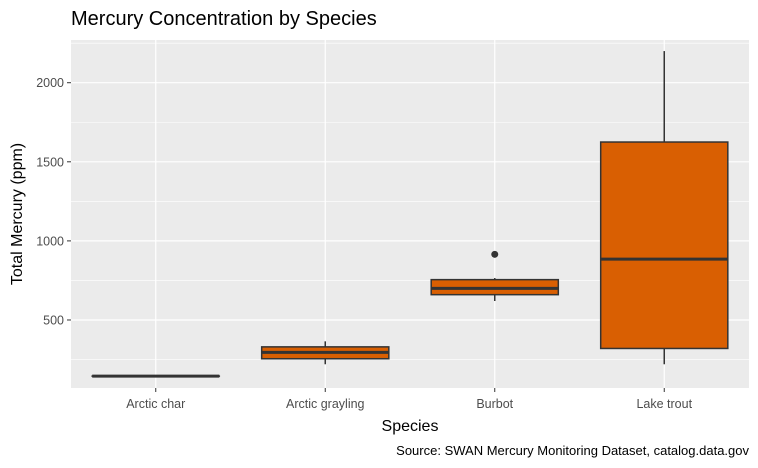 The width and height of the screenshot is (758, 468). What do you see at coordinates (17, 214) in the screenshot?
I see `y-axis-title: Total Mercury (ppm)` at bounding box center [17, 214].